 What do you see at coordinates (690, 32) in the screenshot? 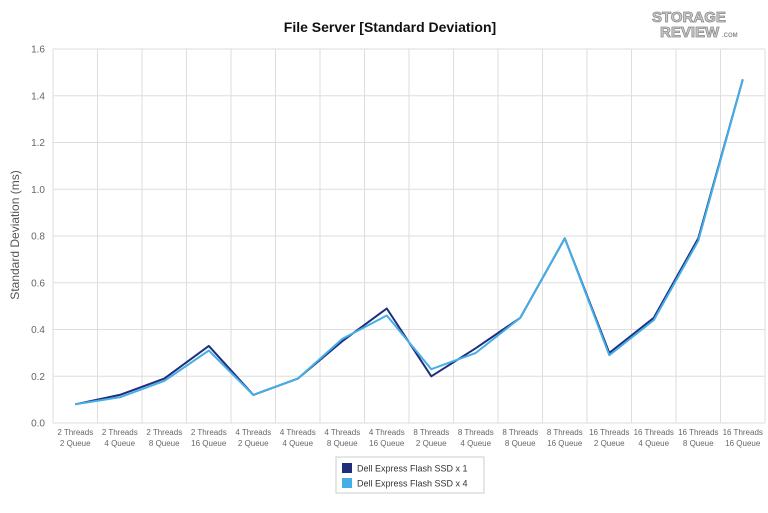
I see `logo-line2: REVIEW` at bounding box center [690, 32].